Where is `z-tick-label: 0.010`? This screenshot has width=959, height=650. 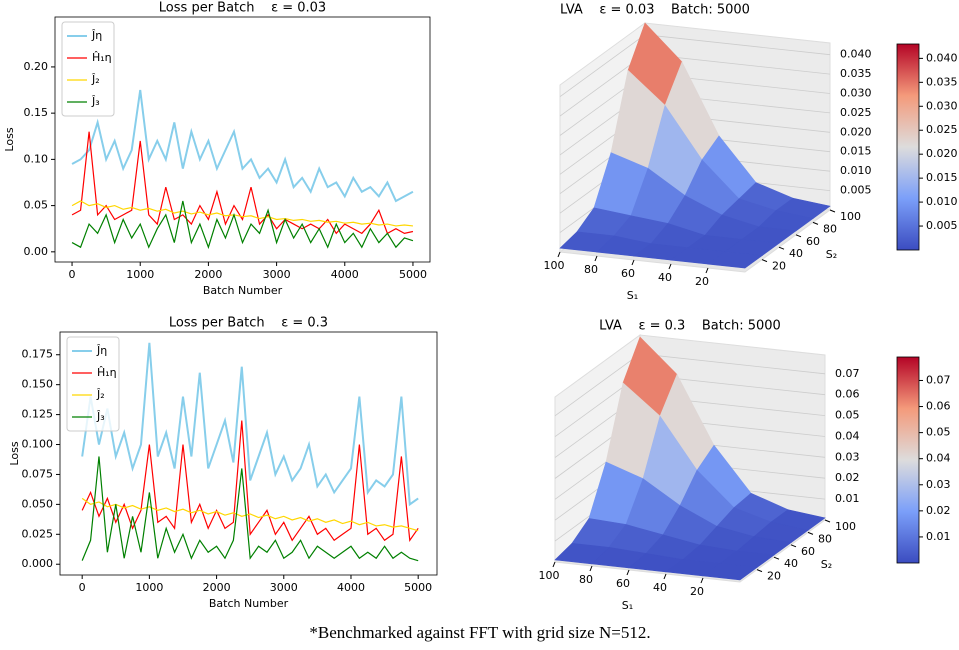
z-tick-label: 0.010 is located at coordinates (856, 170).